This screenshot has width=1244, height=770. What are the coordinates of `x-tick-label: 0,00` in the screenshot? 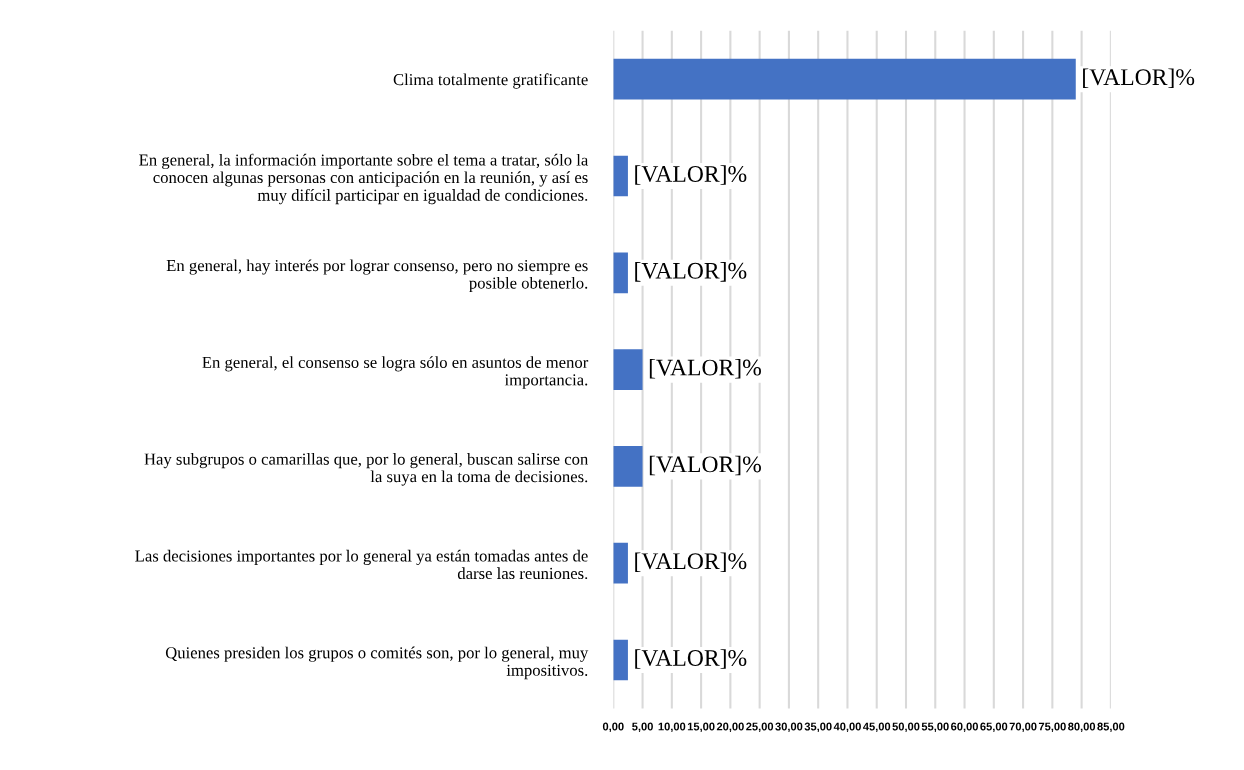 It's located at (613, 727).